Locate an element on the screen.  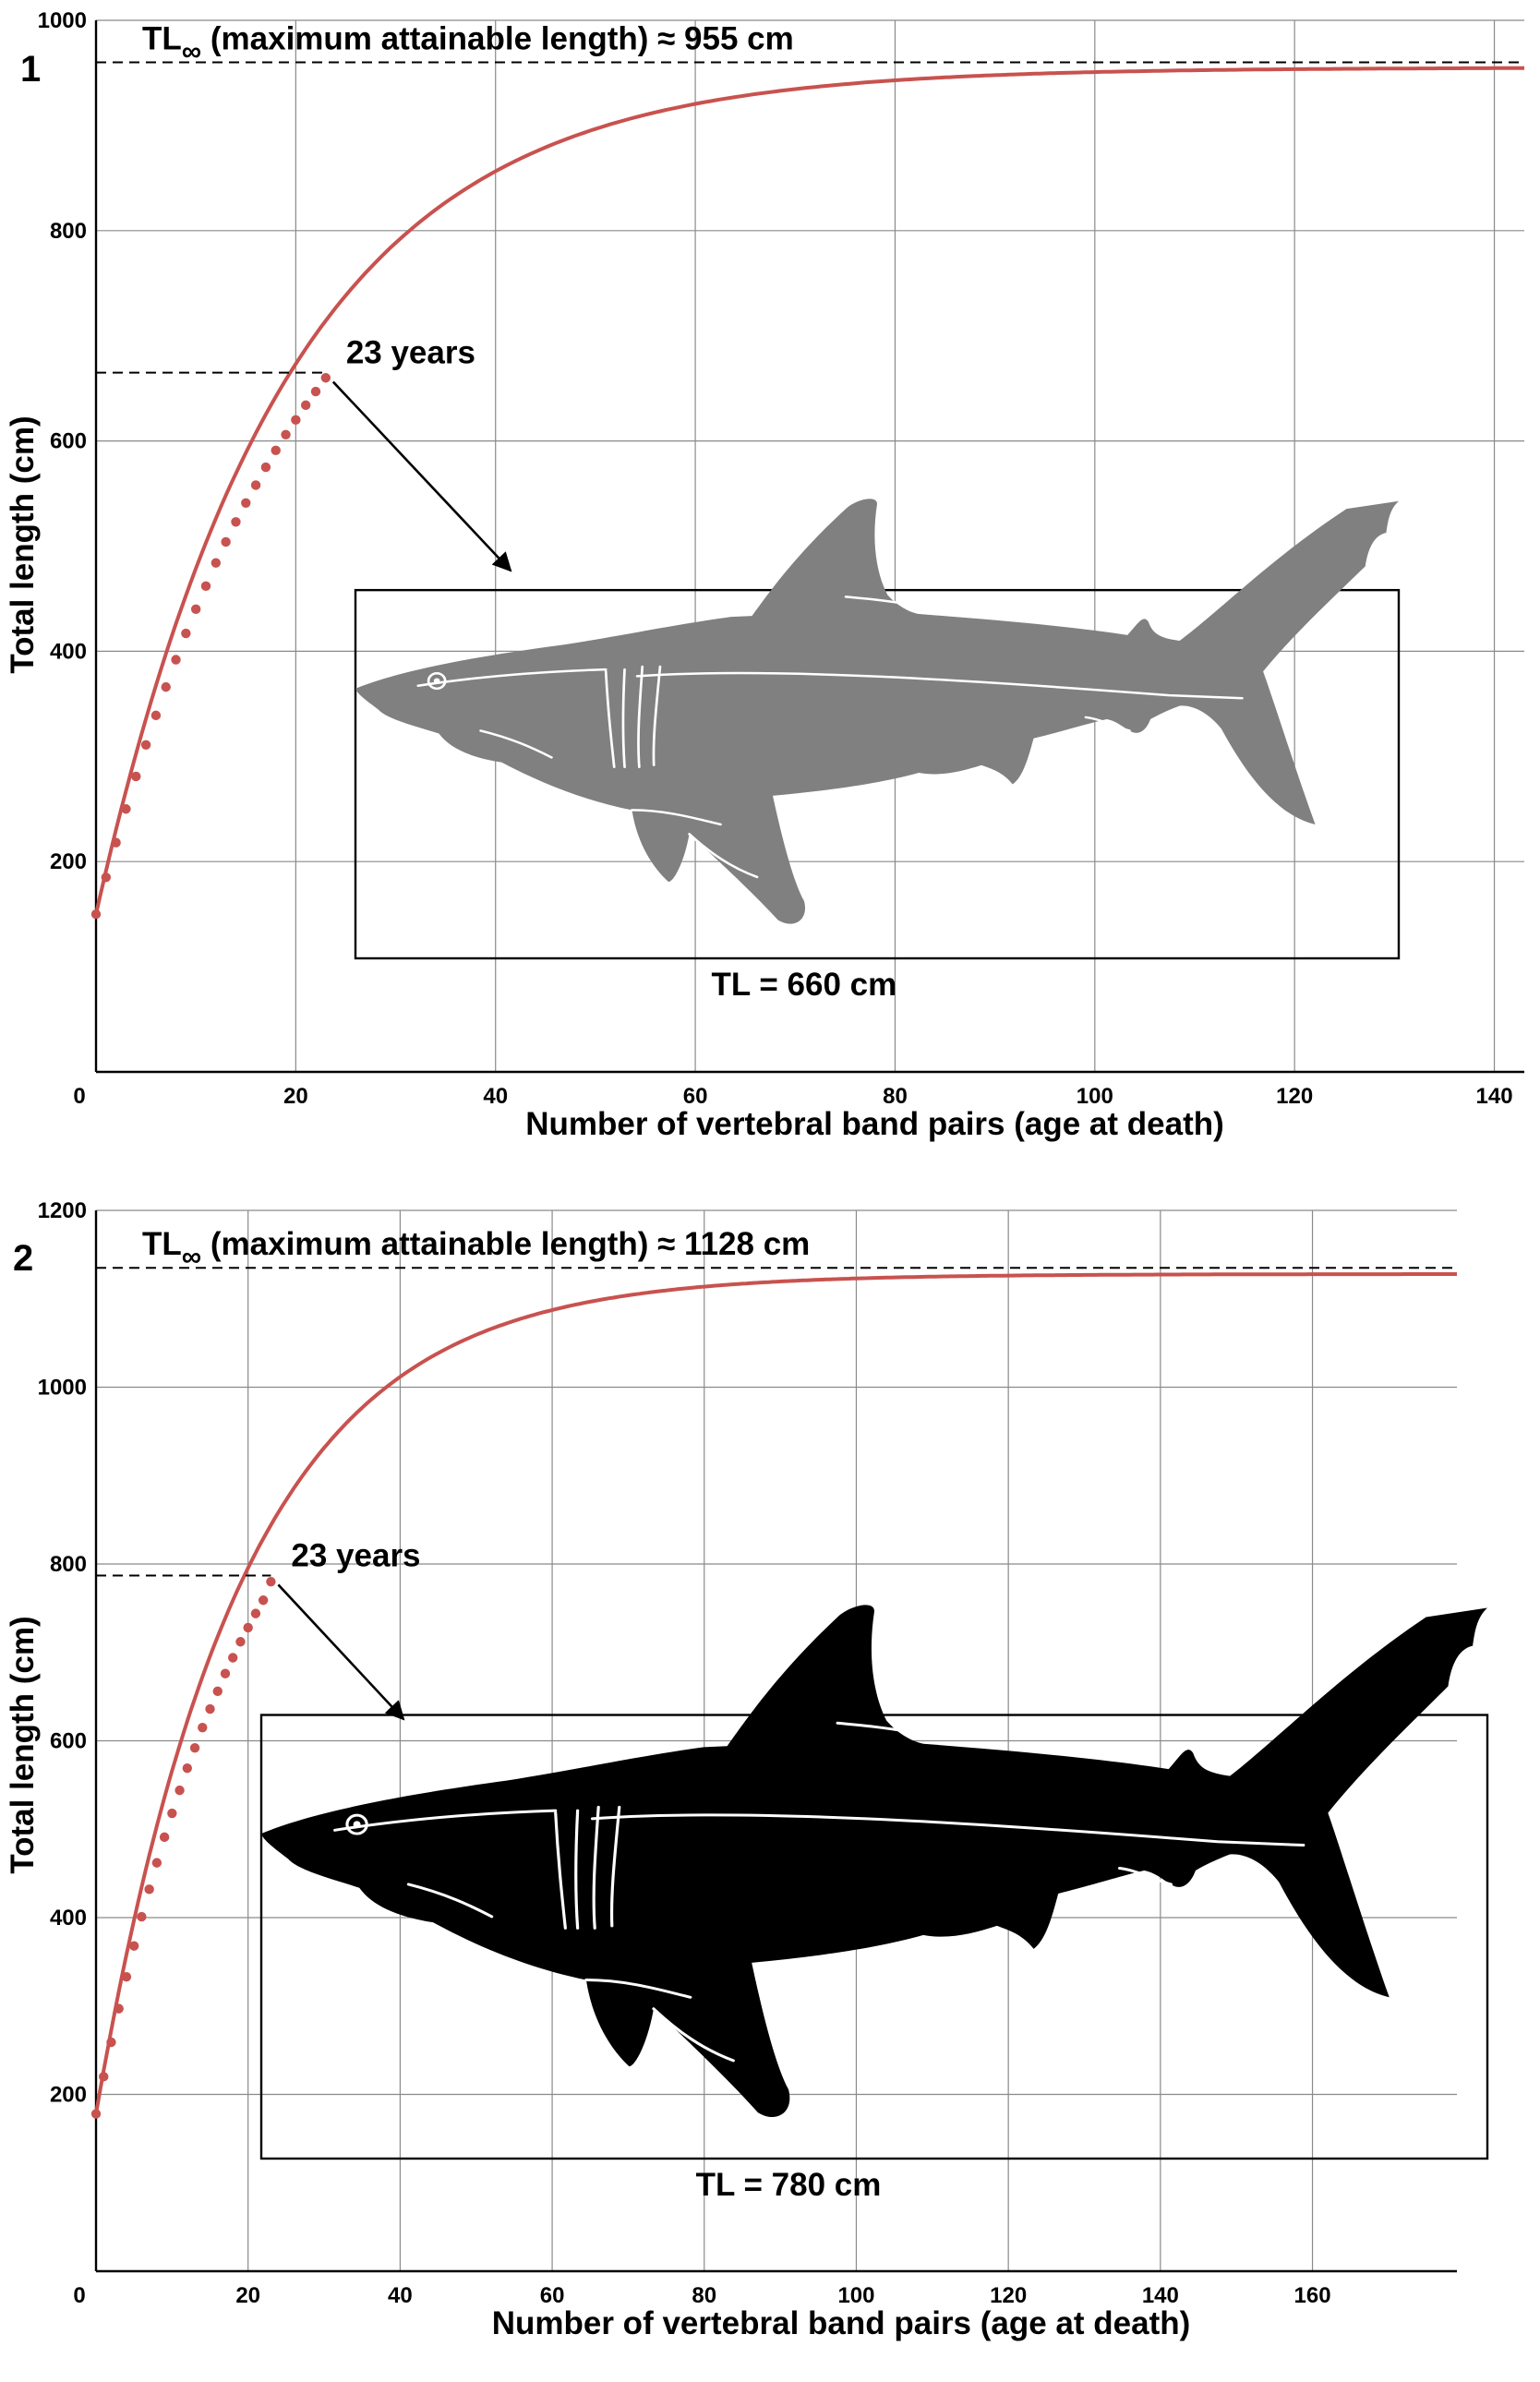
panel-number: 1 is located at coordinates (31, 69).